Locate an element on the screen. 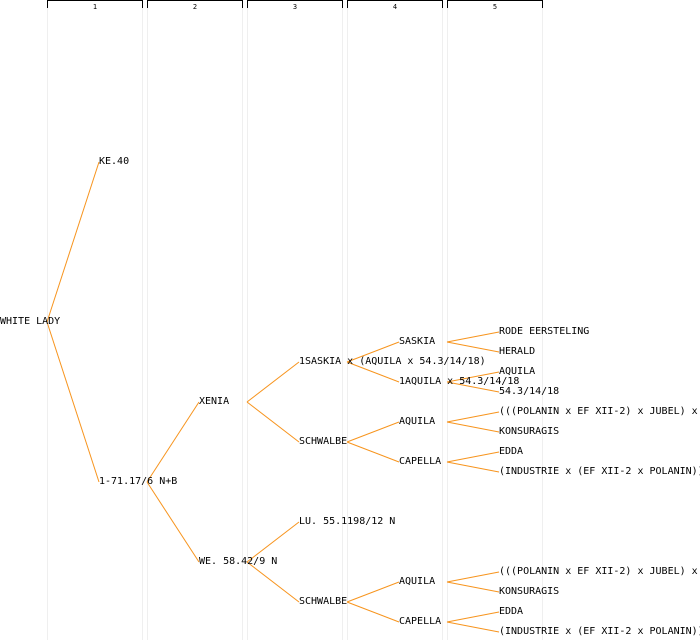 The width and height of the screenshot is (700, 640). dam: 1-71.17/6 N+B is located at coordinates (138, 481).